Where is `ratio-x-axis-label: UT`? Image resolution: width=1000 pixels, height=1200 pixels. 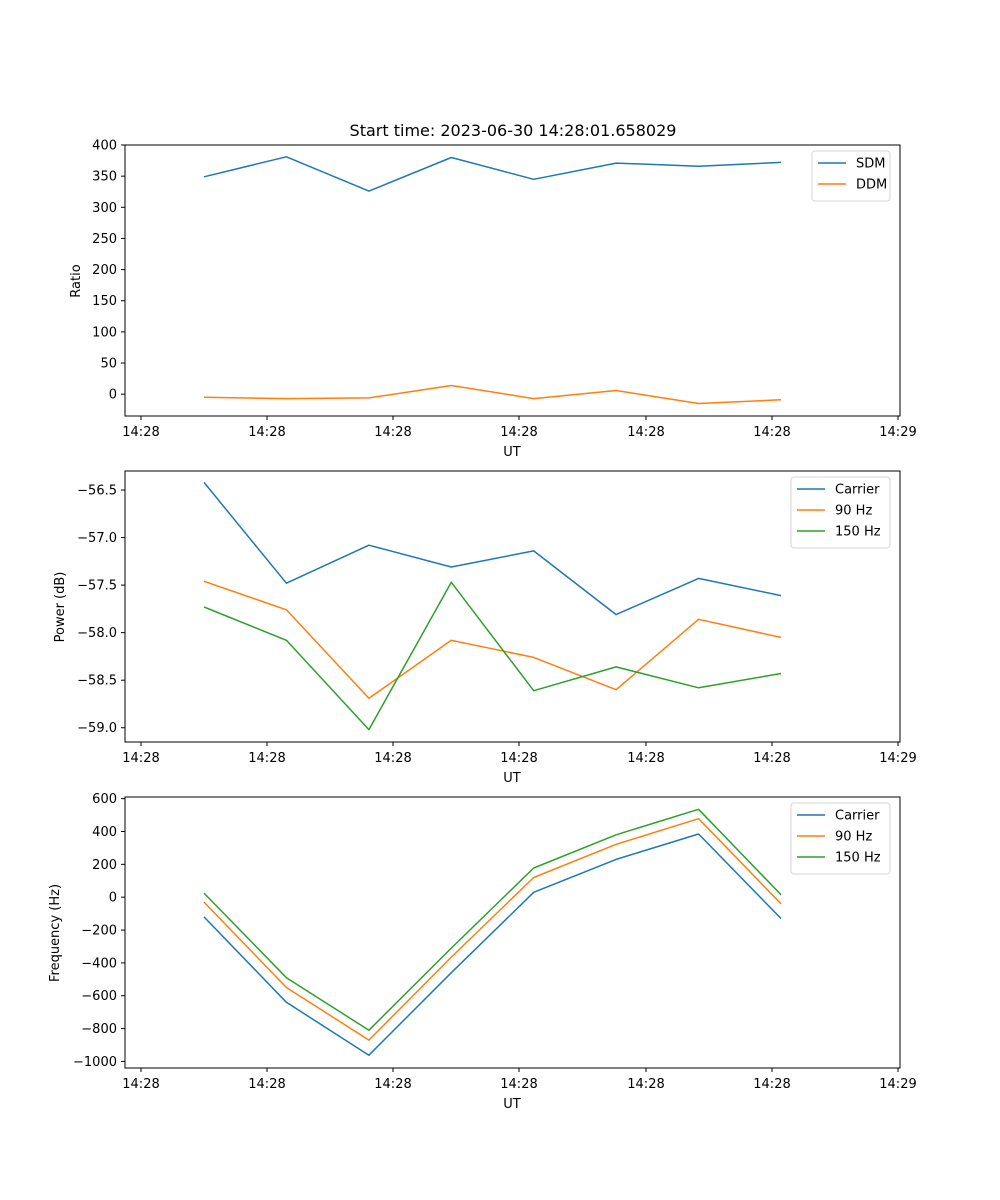
ratio-x-axis-label: UT is located at coordinates (512, 452).